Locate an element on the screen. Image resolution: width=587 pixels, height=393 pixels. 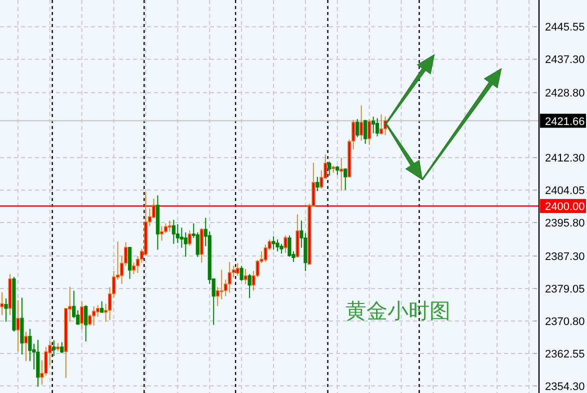
ref-line-label: 2400.00 is located at coordinates (565, 207).